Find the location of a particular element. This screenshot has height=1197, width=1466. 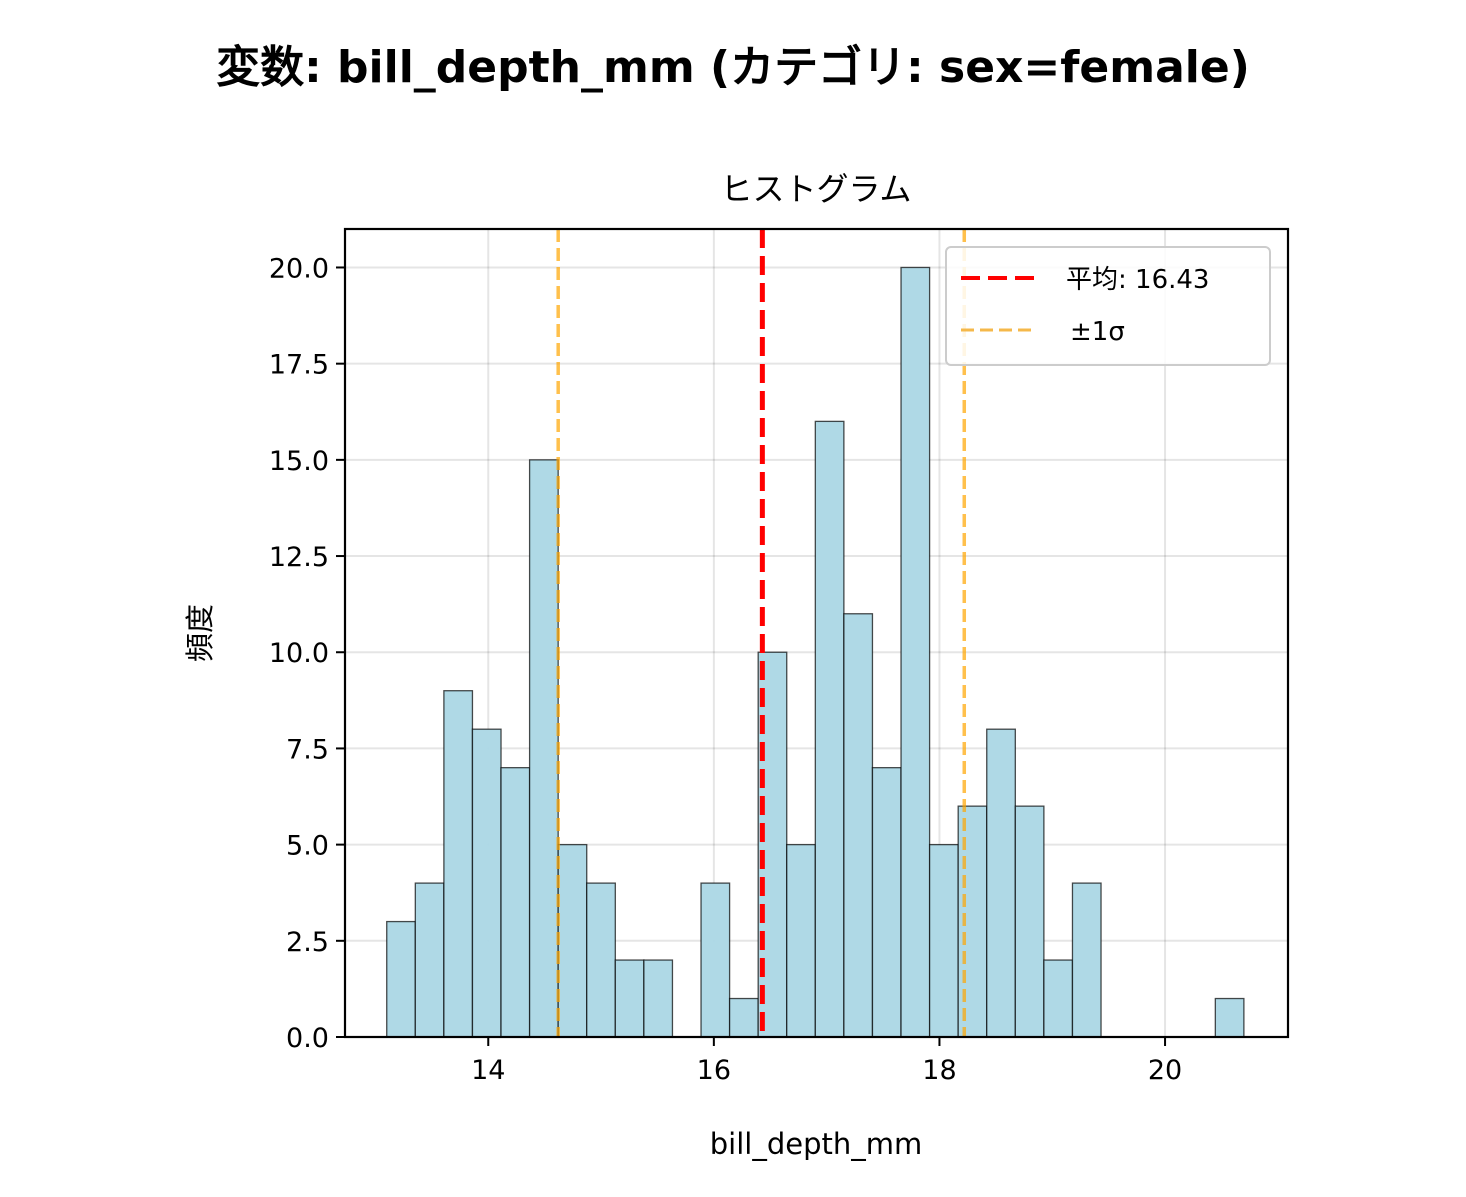

legend-std-label: ±1σ is located at coordinates (1097, 332).